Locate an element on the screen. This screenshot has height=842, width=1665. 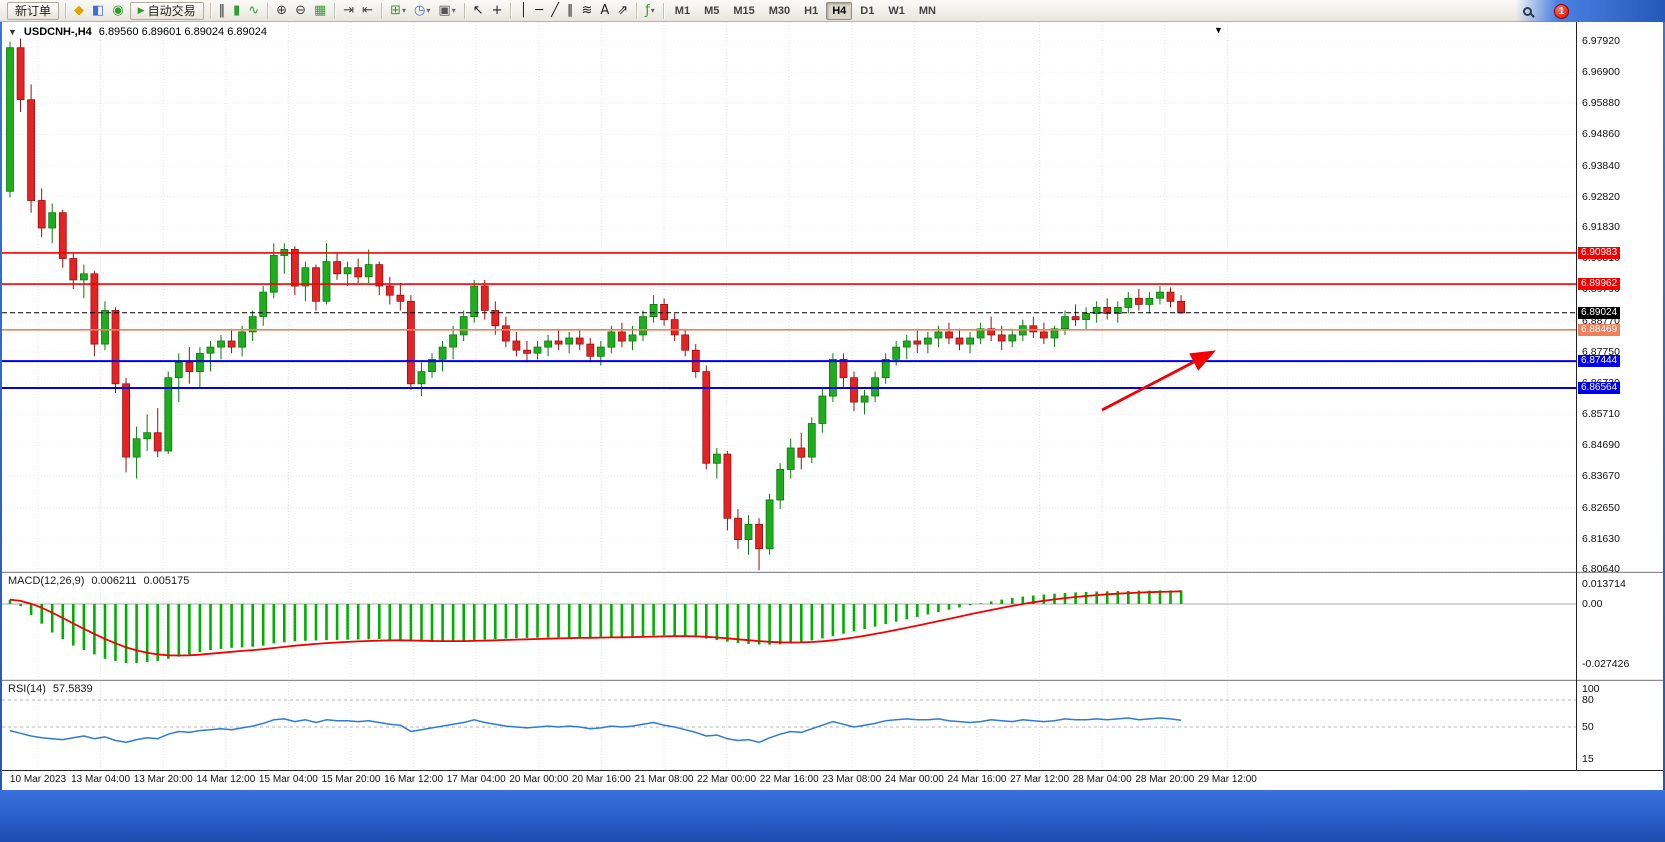
time-axis-label: 28 Mar 04:00 is located at coordinates (1102, 779).